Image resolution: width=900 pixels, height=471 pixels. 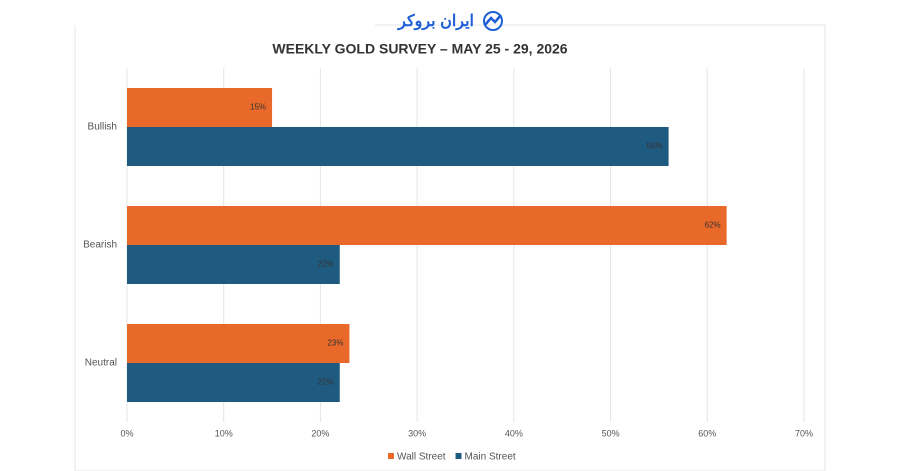 What do you see at coordinates (713, 225) in the screenshot?
I see `value-label: 62%` at bounding box center [713, 225].